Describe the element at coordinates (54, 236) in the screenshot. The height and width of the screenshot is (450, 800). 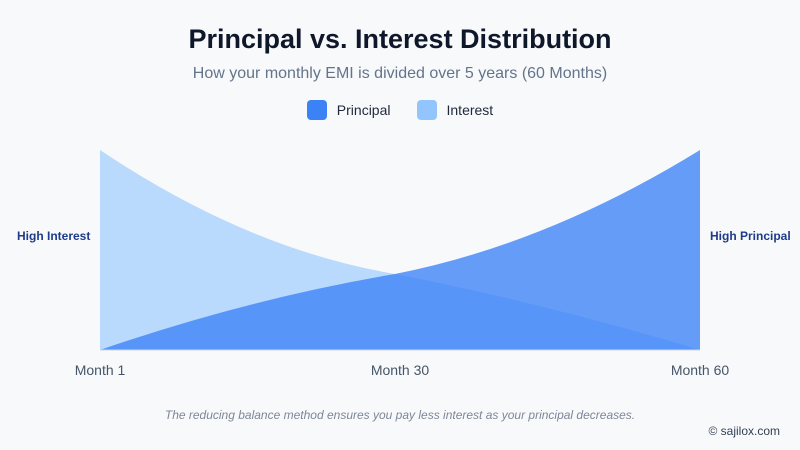
I see `annotation-high-interest: High Interest` at that location.